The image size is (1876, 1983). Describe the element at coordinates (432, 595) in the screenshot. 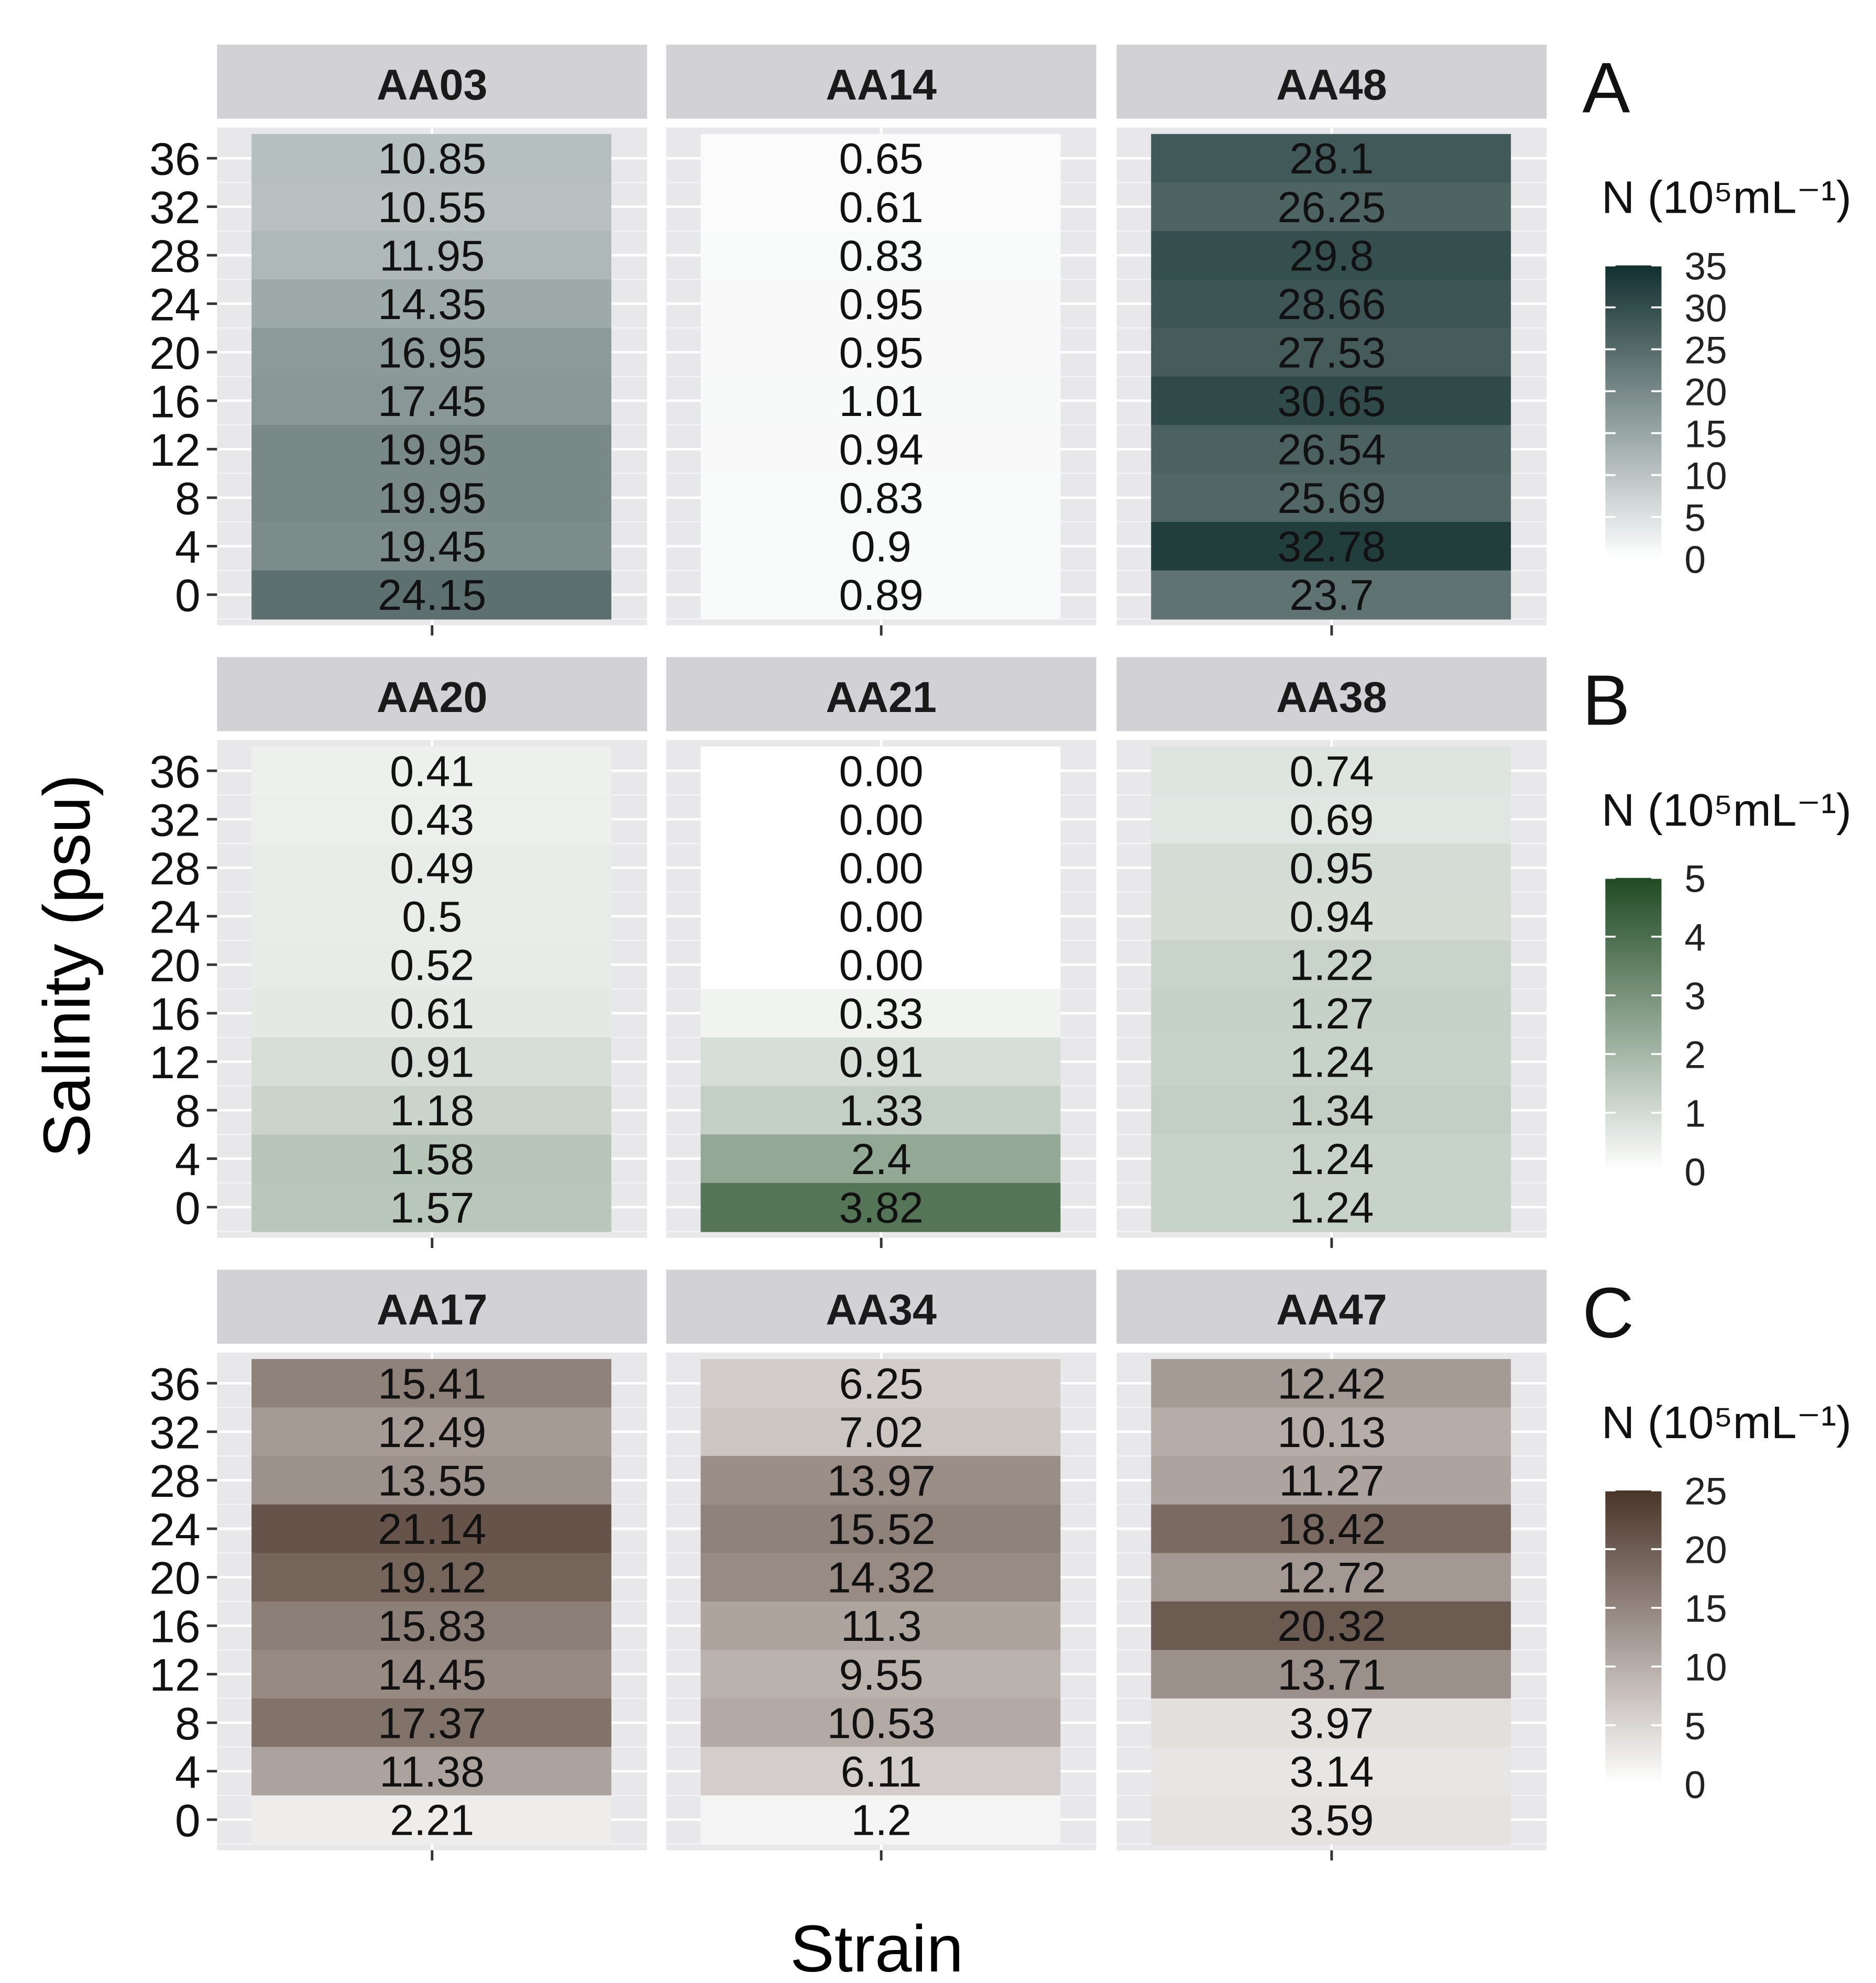

I see `tile-value-label: 24.15` at that location.